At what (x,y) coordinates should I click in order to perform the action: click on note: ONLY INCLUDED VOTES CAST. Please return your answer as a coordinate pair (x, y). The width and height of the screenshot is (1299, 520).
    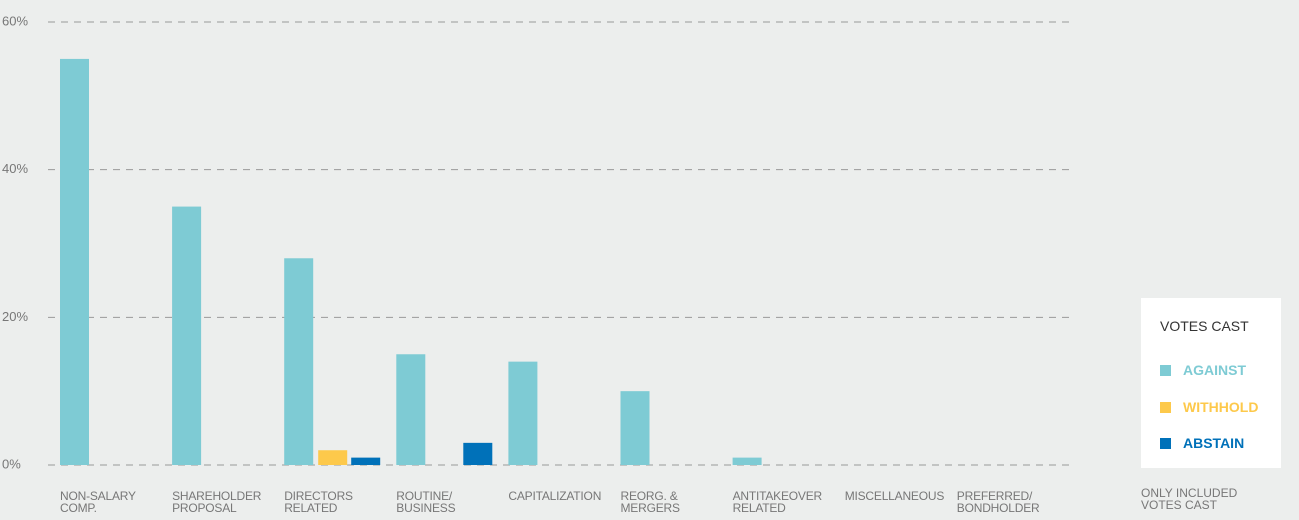
    Looking at the image, I should click on (1189, 499).